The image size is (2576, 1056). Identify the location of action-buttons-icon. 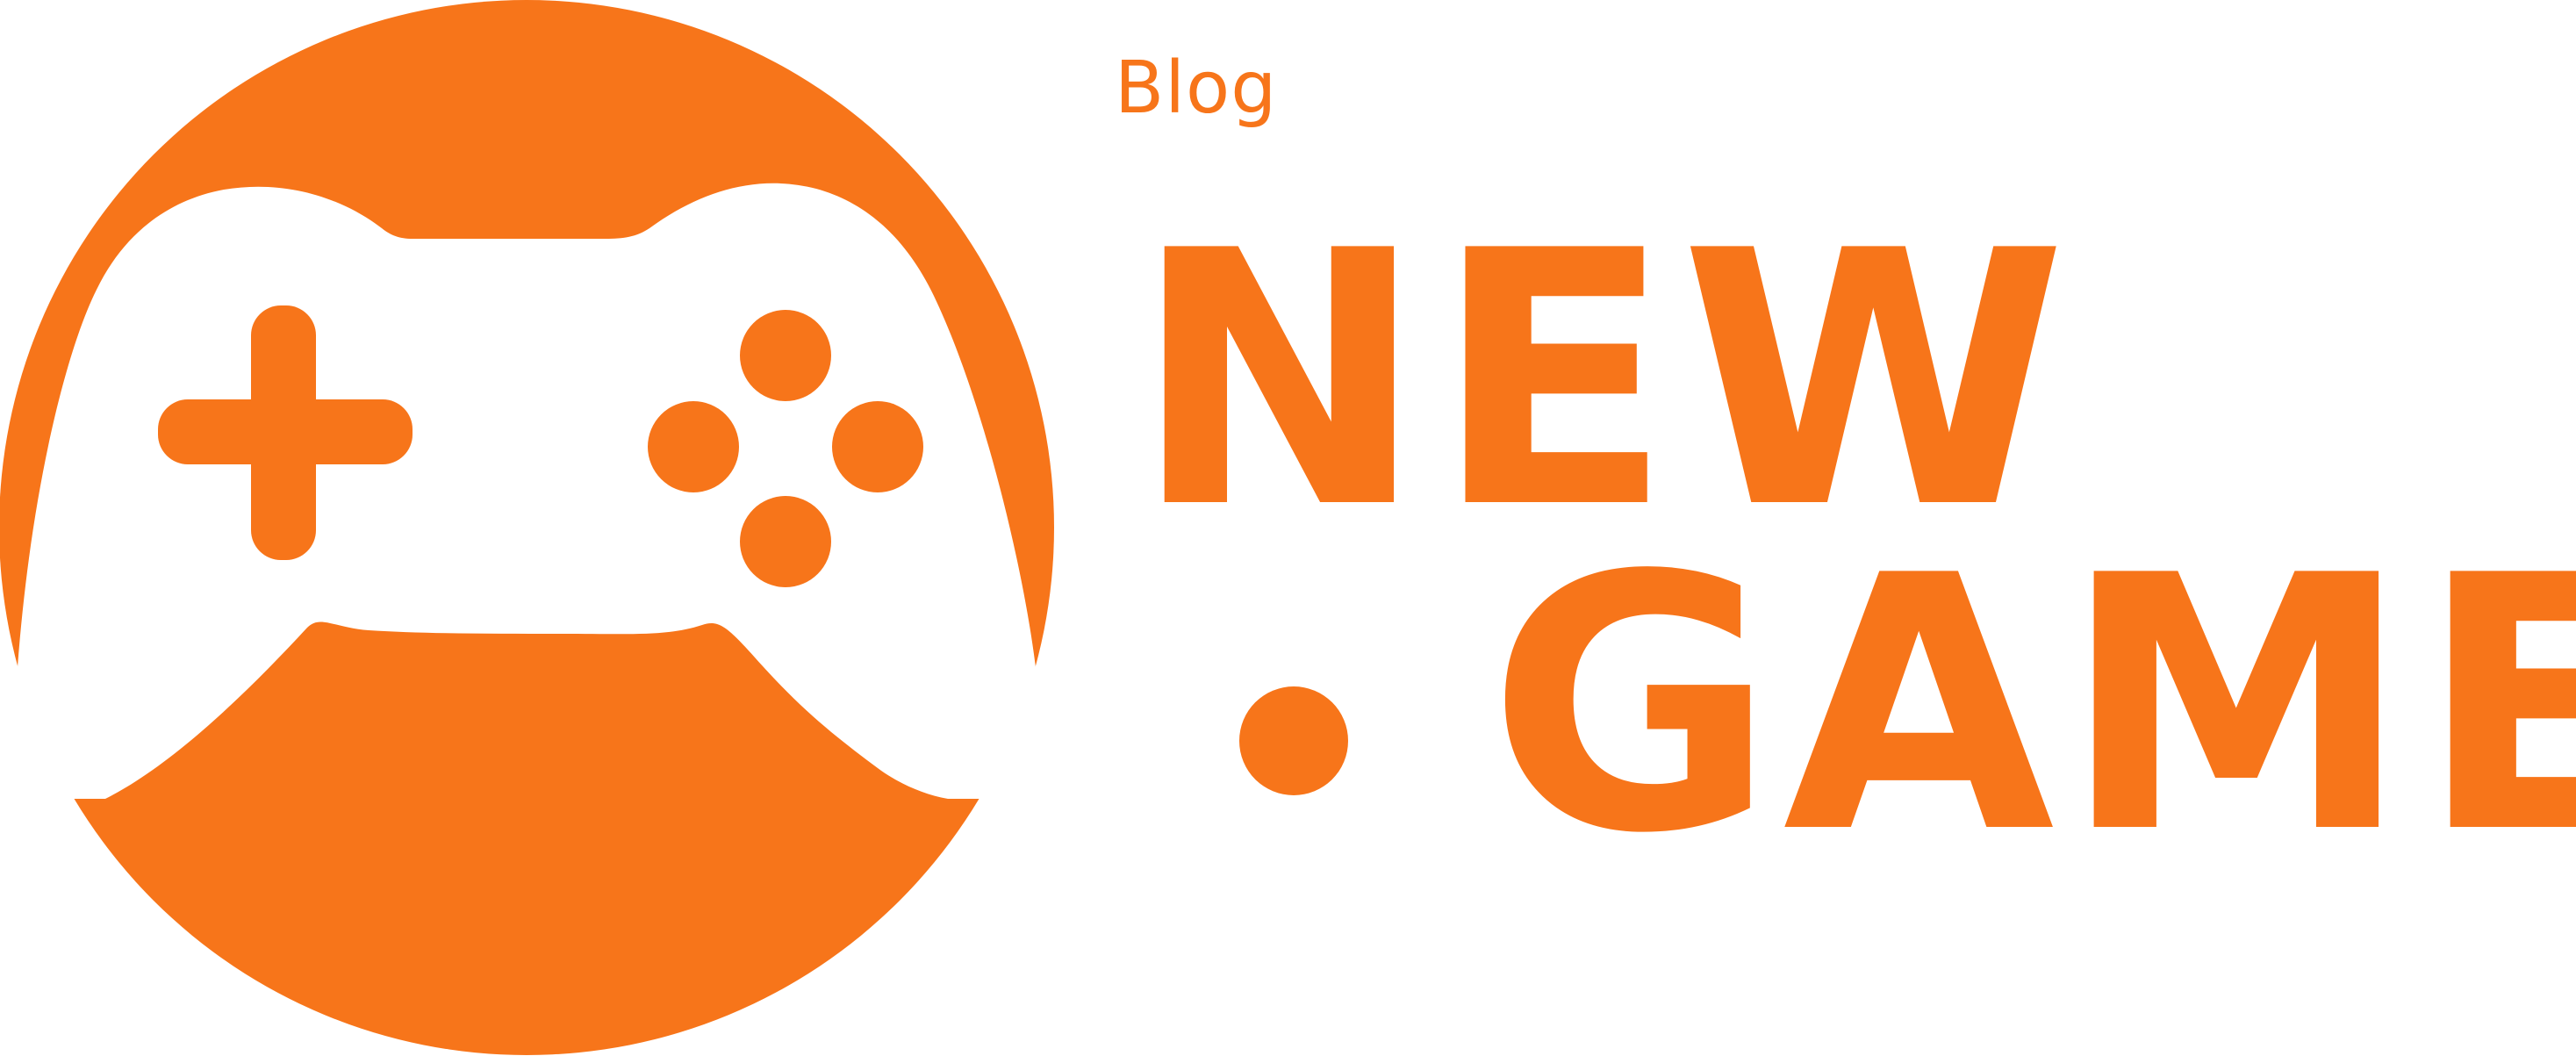
(785, 448).